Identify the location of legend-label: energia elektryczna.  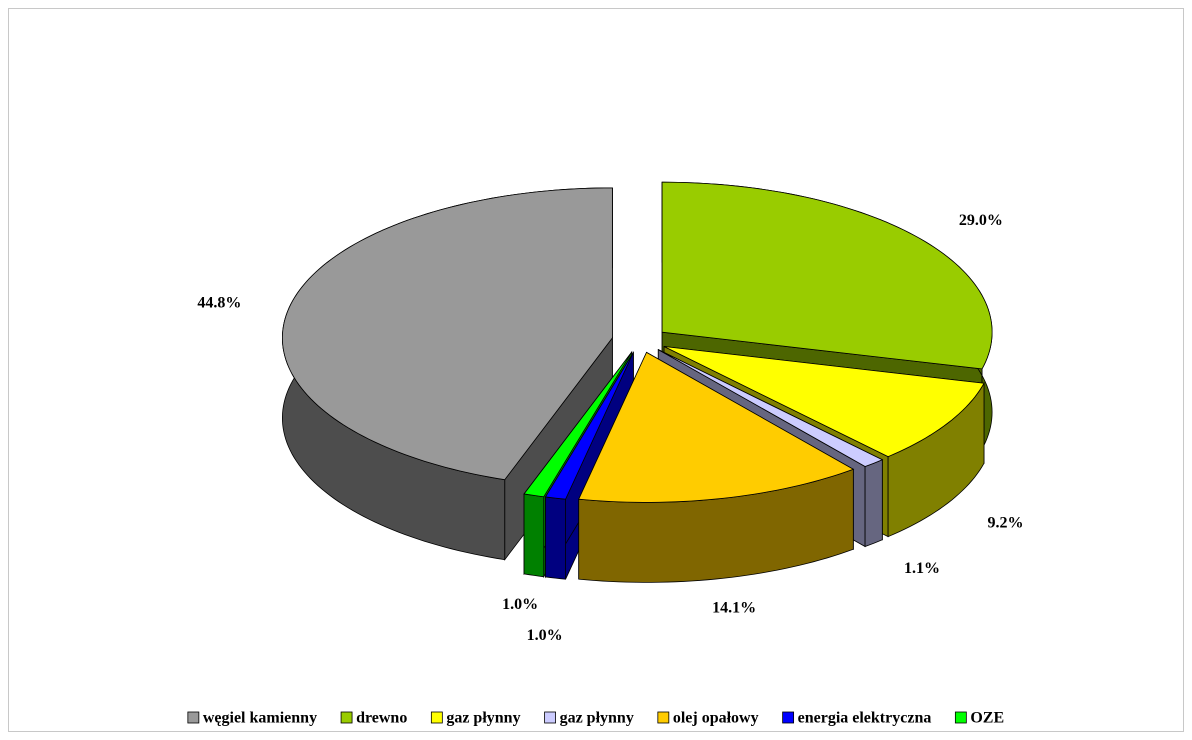
(865, 718).